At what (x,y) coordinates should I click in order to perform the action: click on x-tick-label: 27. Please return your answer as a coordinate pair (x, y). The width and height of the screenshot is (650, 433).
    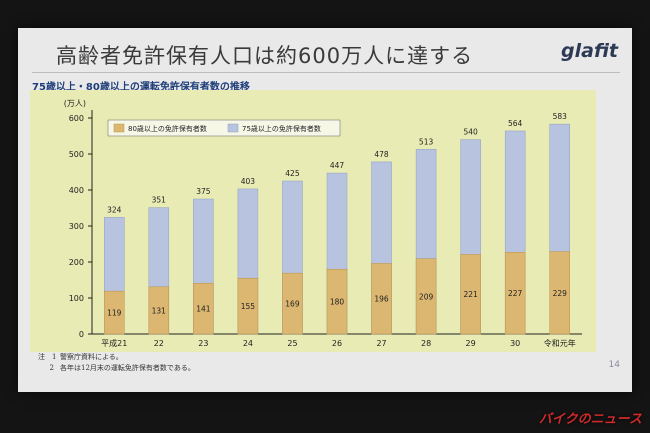
    Looking at the image, I should click on (381, 343).